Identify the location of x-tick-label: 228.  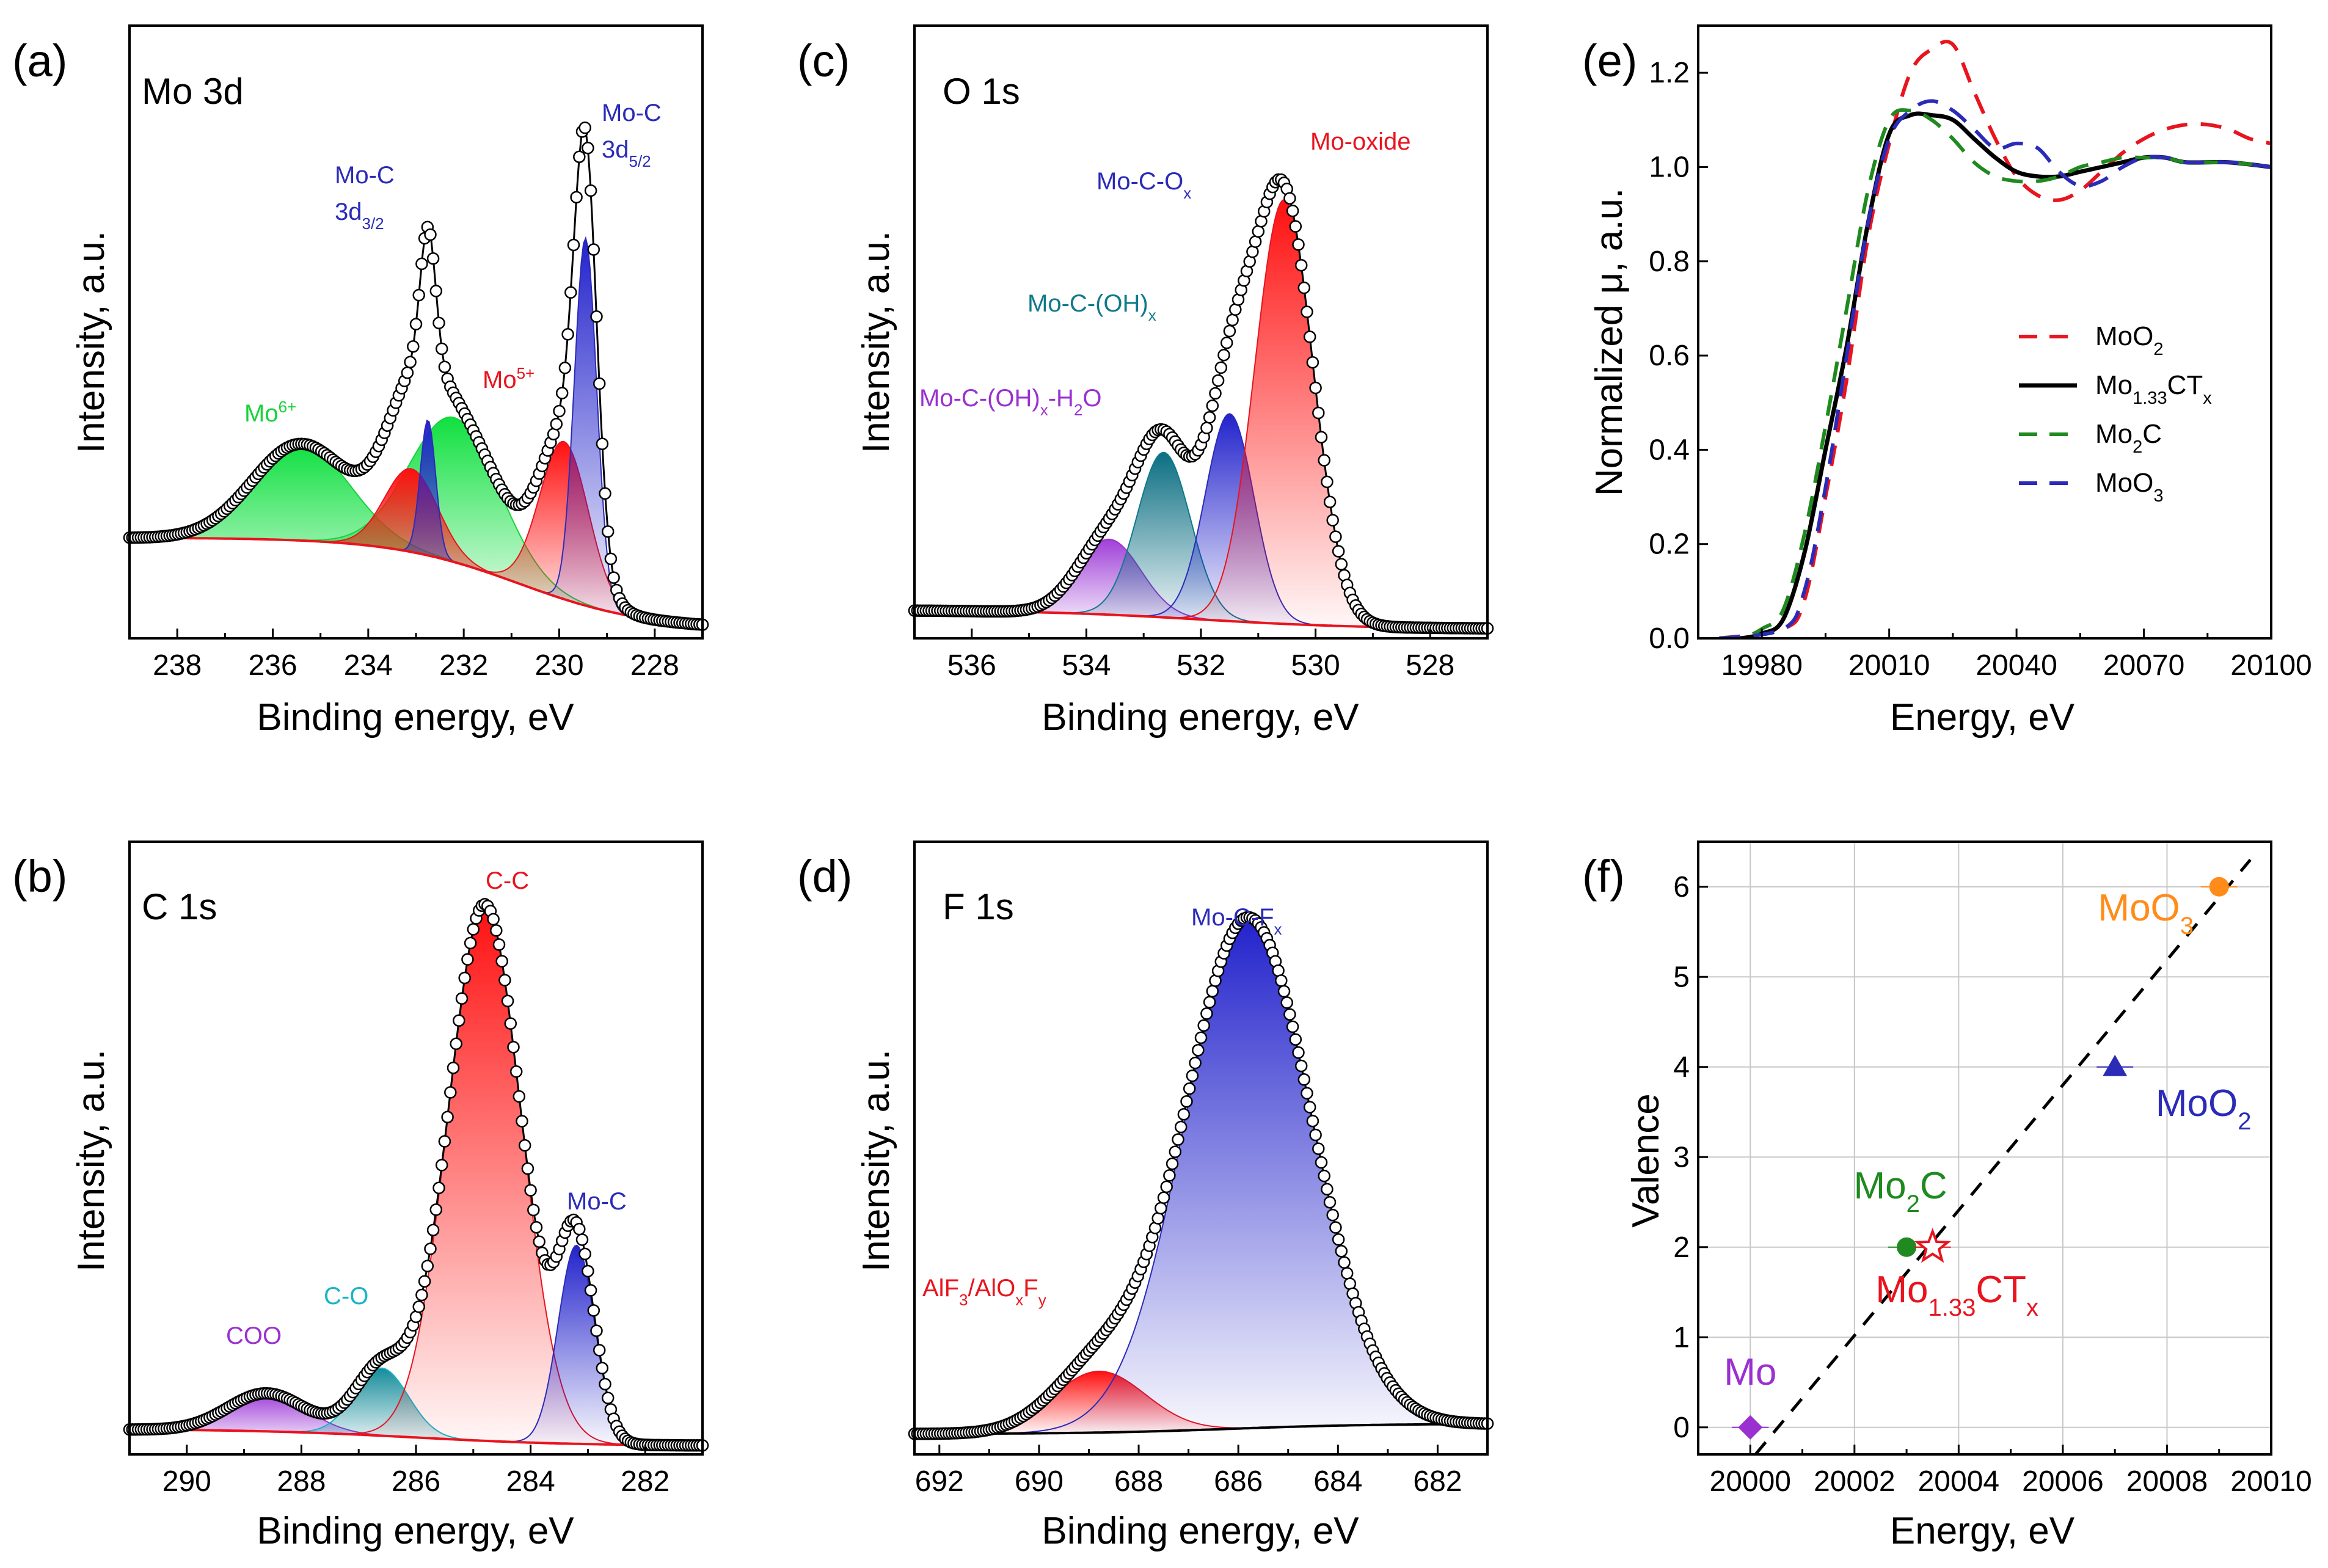
(654, 665).